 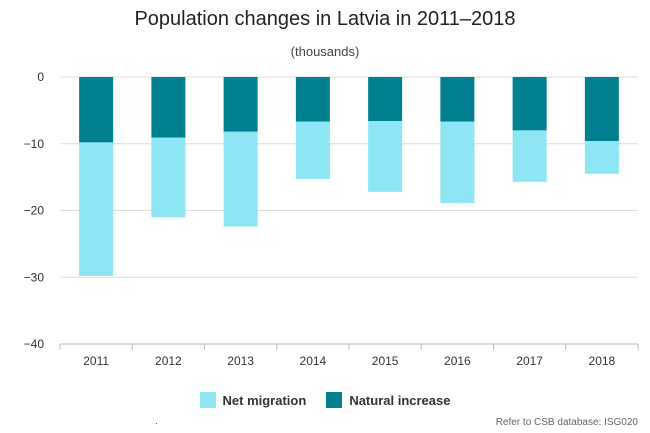 What do you see at coordinates (400, 400) in the screenshot?
I see `legend-label-natural-increase: Natural increase` at bounding box center [400, 400].